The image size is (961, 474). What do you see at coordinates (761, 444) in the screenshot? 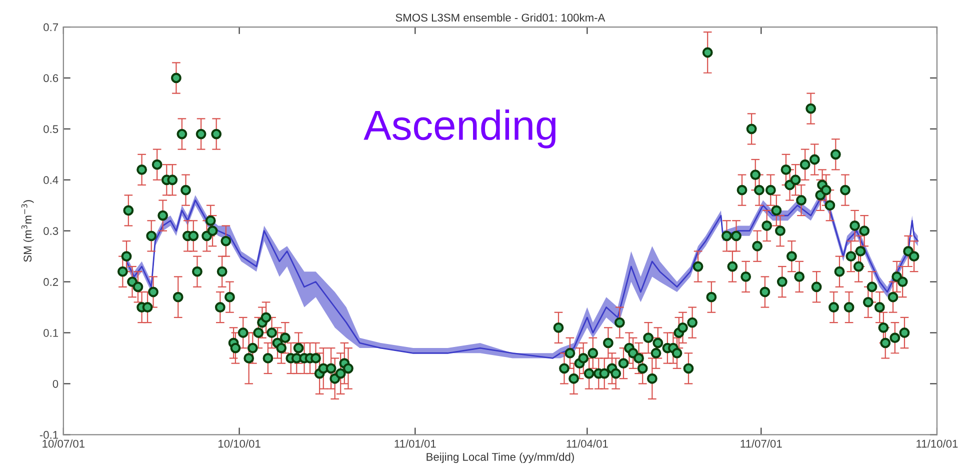
I see `x-tick-label: 11/07/01` at bounding box center [761, 444].